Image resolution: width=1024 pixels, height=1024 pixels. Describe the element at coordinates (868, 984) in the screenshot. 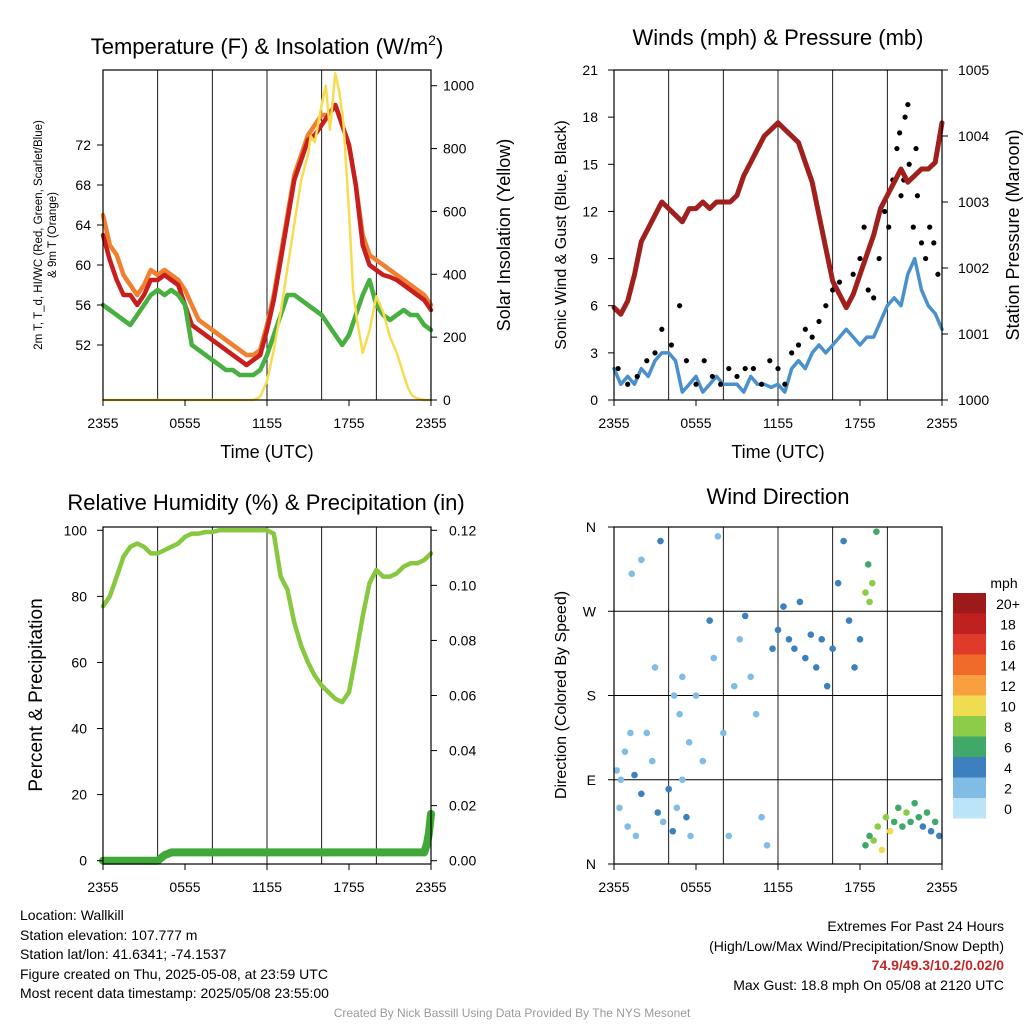

I see `max-gust-text: Max Gust: 18.8 mph On 05/08 at 2120 UTC` at that location.